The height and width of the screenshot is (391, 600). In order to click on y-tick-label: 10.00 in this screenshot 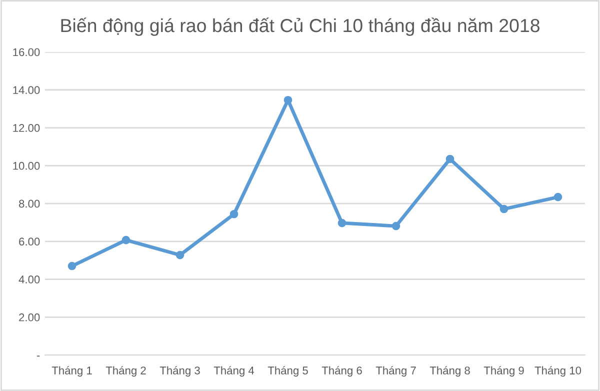, I will do `click(26, 166)`.